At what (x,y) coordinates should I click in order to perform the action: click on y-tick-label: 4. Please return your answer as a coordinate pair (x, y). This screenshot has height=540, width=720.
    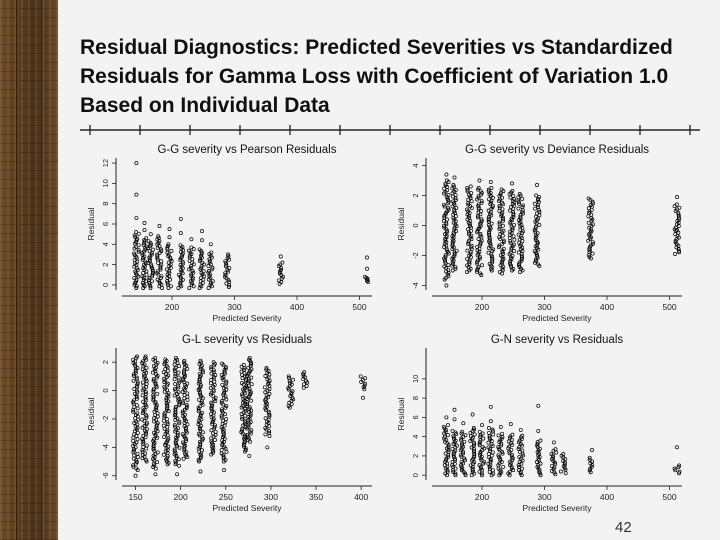
    Looking at the image, I should click on (105, 244).